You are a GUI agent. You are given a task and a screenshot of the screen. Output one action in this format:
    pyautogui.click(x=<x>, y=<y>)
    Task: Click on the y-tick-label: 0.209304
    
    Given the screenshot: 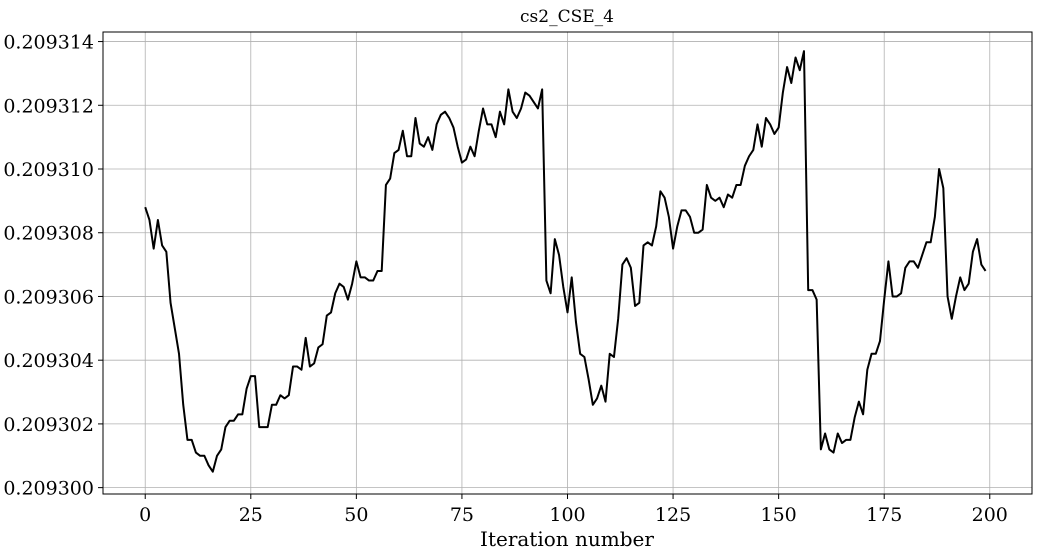 What is the action you would take?
    pyautogui.click(x=48, y=361)
    